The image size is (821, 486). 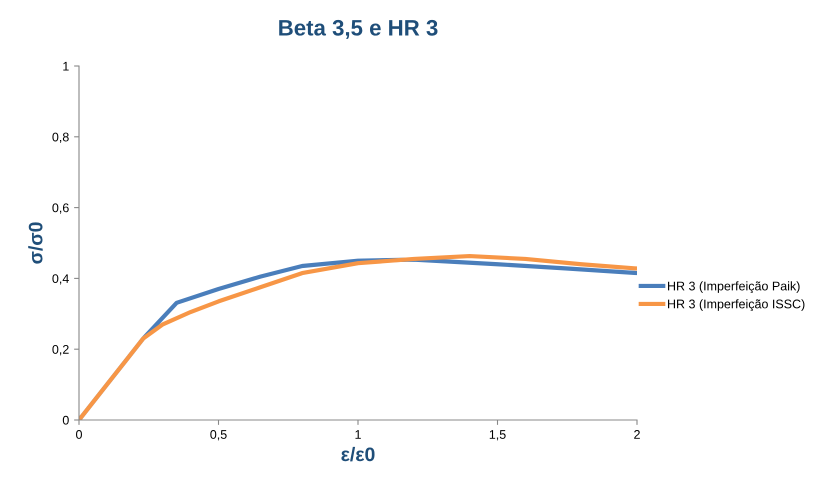 What do you see at coordinates (358, 29) in the screenshot?
I see `chart-title: Beta 3,5 e HR 3` at bounding box center [358, 29].